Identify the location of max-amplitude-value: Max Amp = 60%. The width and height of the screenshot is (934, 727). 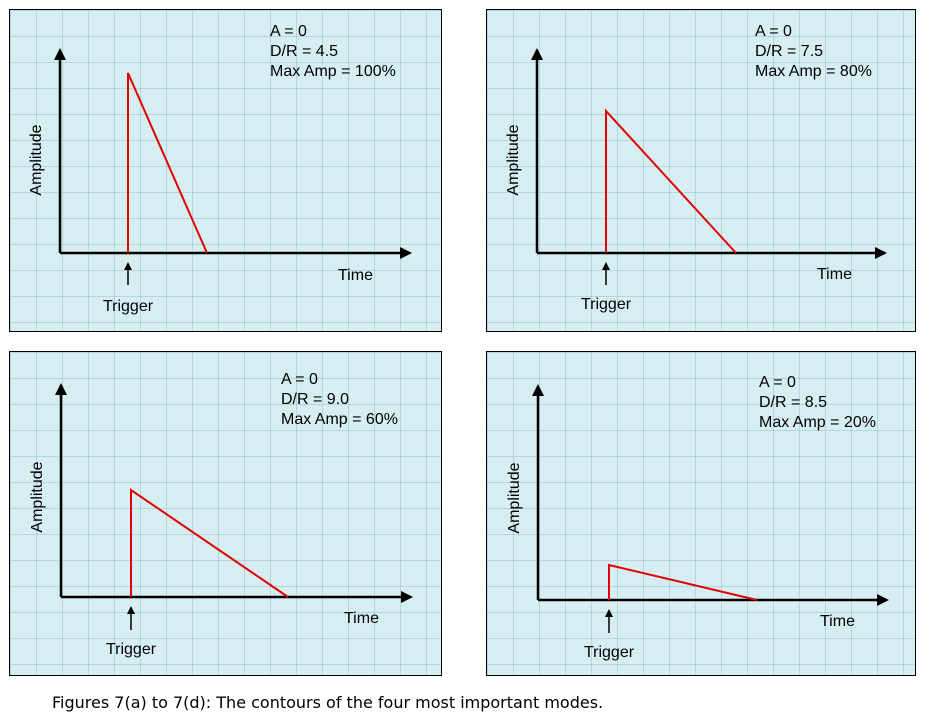
(339, 419).